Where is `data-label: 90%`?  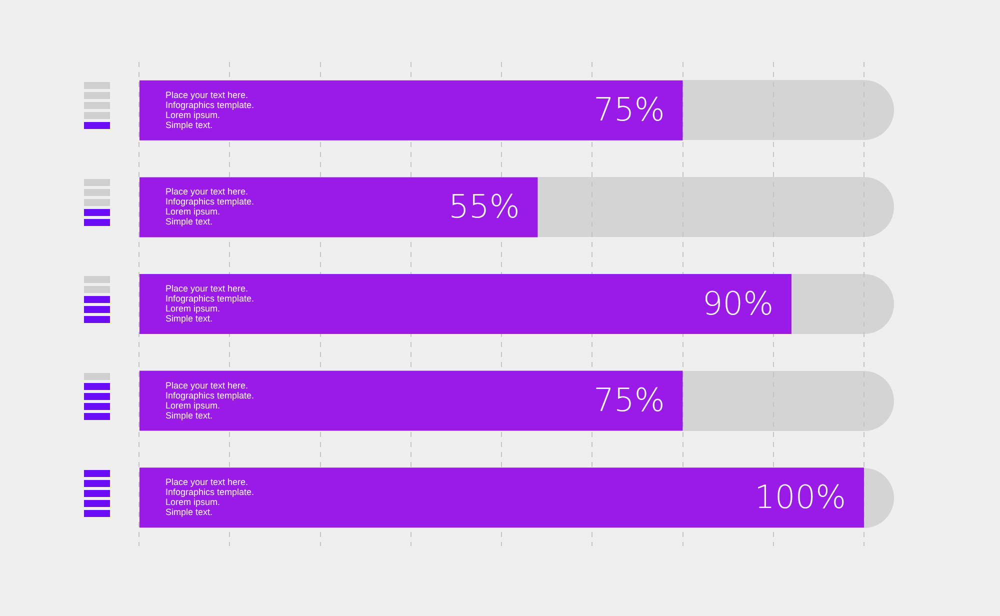
data-label: 90% is located at coordinates (738, 303).